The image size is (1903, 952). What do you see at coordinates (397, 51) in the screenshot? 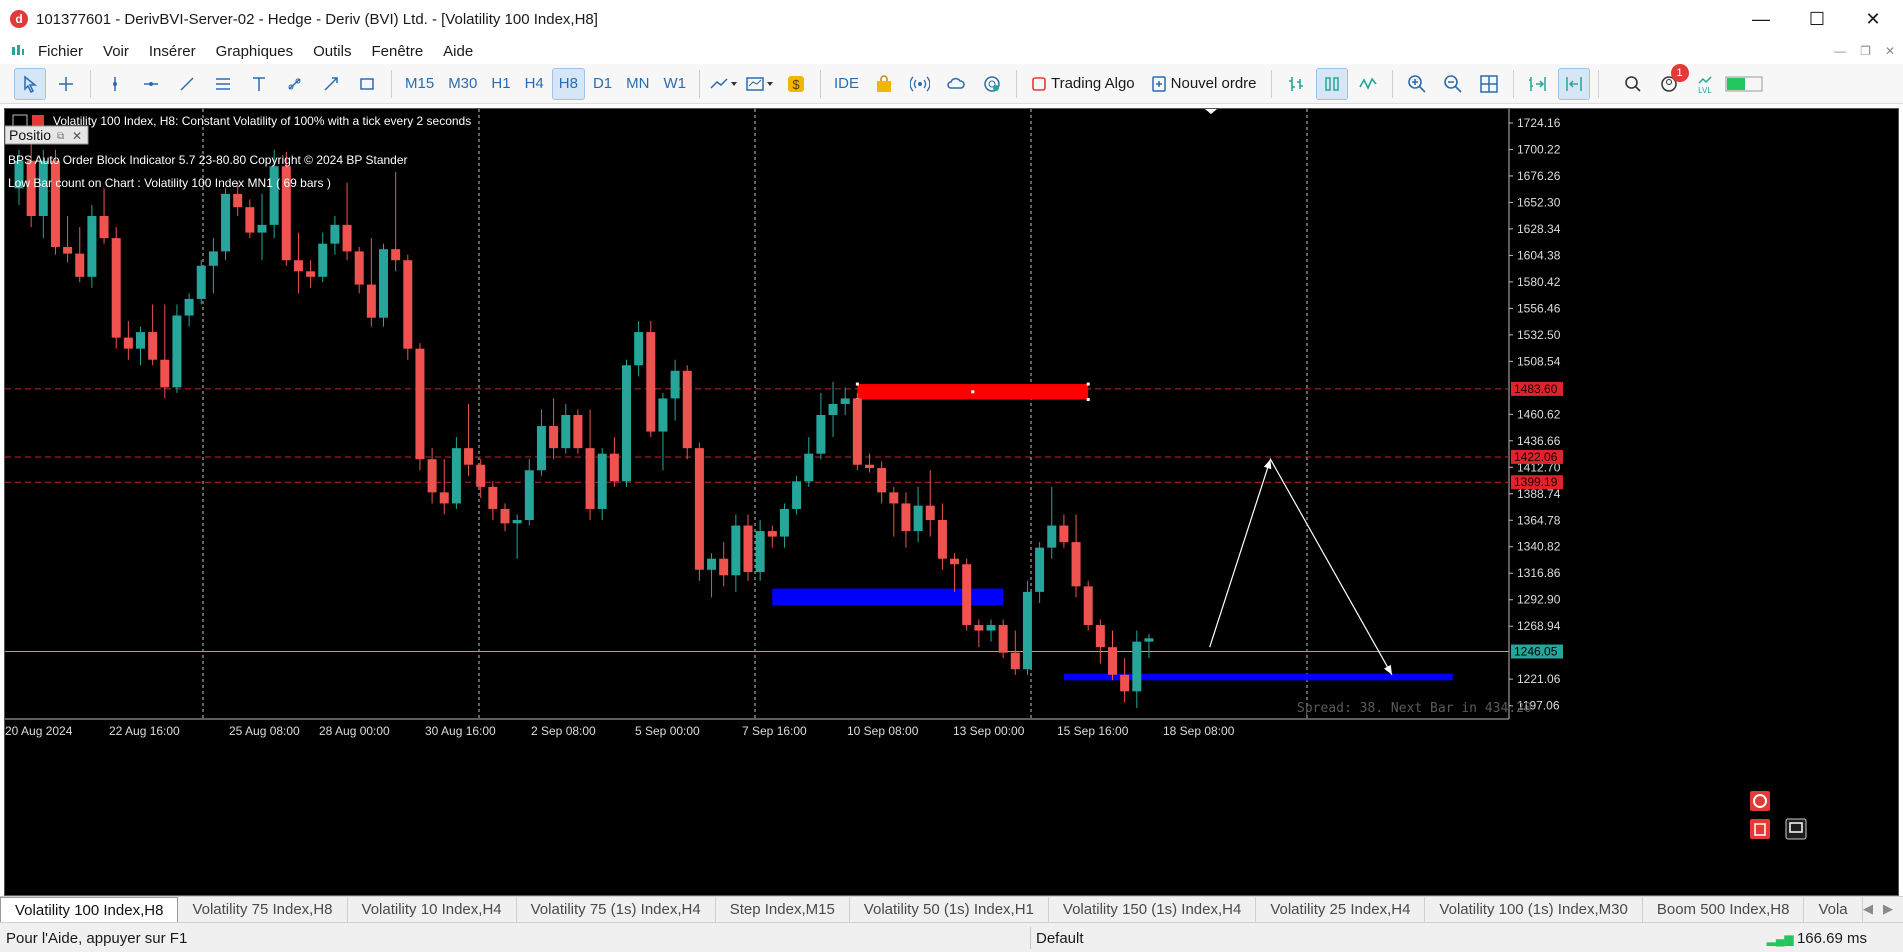
I see `menu-fenetre: Fenêtre` at bounding box center [397, 51].